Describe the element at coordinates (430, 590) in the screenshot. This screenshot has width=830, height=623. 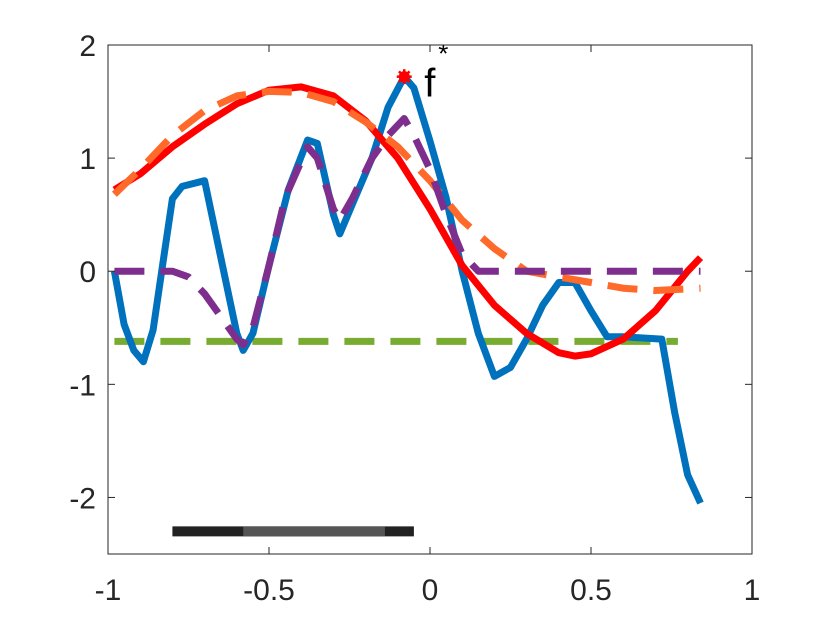
I see `x-tick-label: 0` at that location.